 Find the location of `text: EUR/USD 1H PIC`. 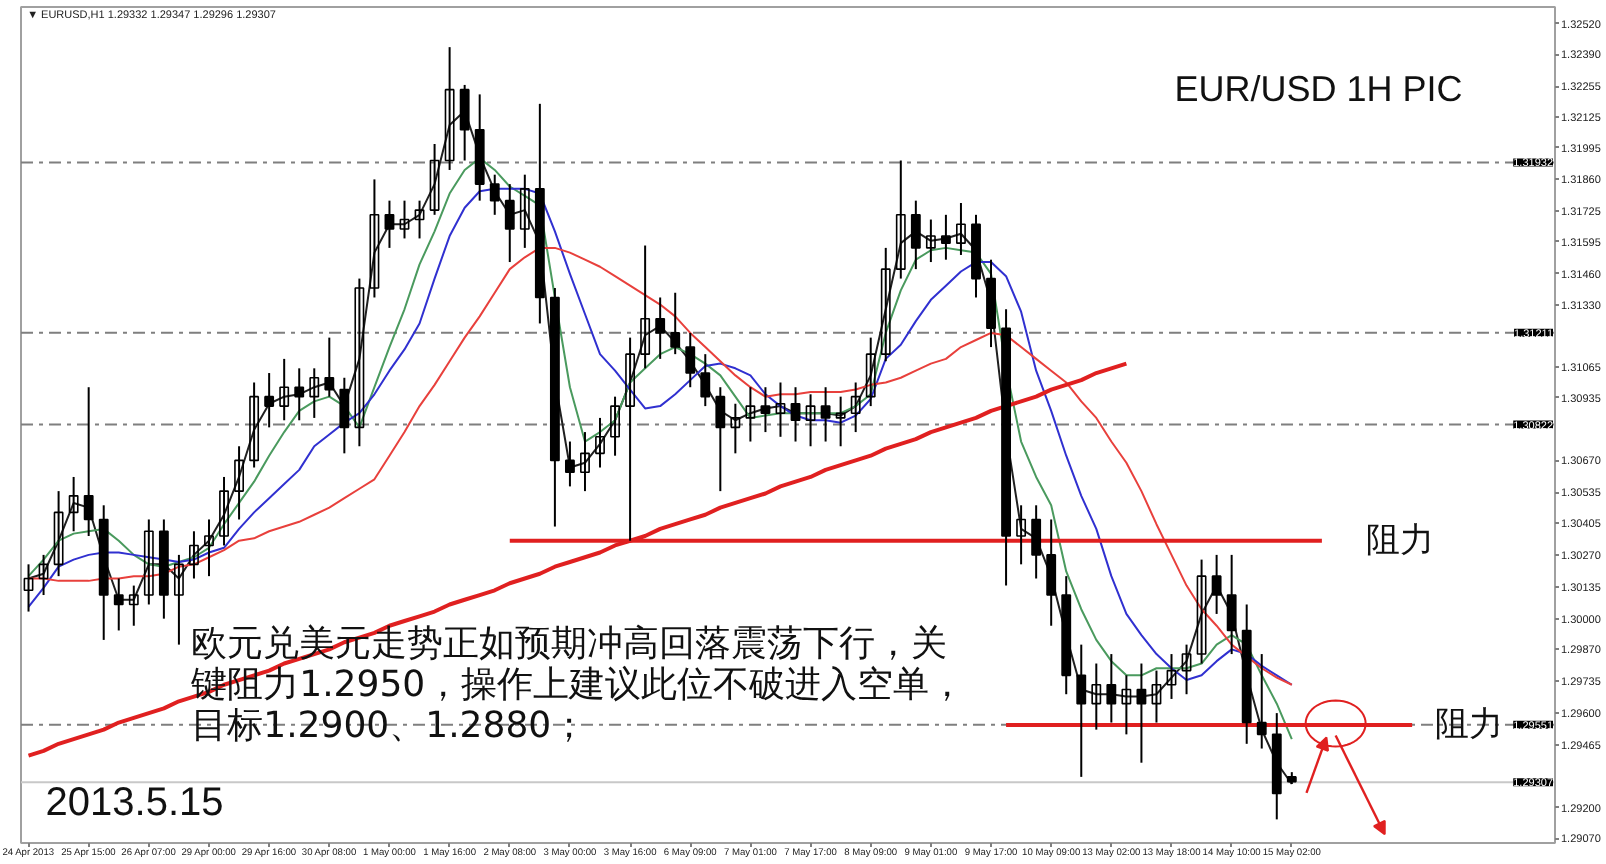

text: EUR/USD 1H PIC is located at coordinates (1318, 88).